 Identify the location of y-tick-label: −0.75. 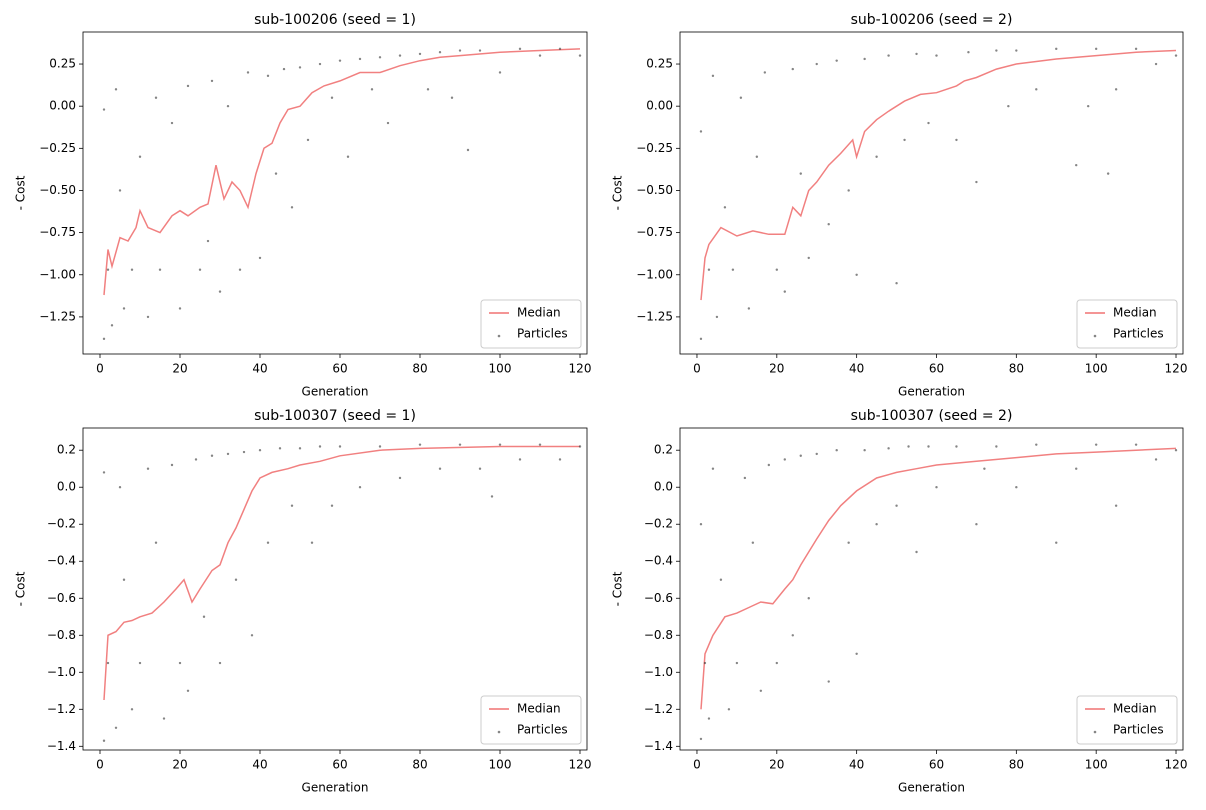
(654, 232).